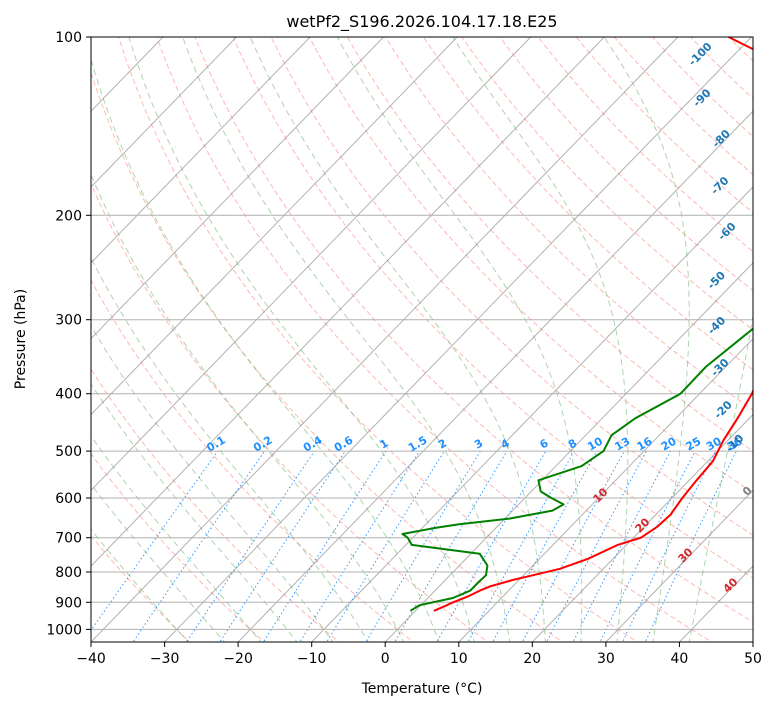 The height and width of the screenshot is (708, 775). What do you see at coordinates (532, 659) in the screenshot?
I see `x-tick-label: 20` at bounding box center [532, 659].